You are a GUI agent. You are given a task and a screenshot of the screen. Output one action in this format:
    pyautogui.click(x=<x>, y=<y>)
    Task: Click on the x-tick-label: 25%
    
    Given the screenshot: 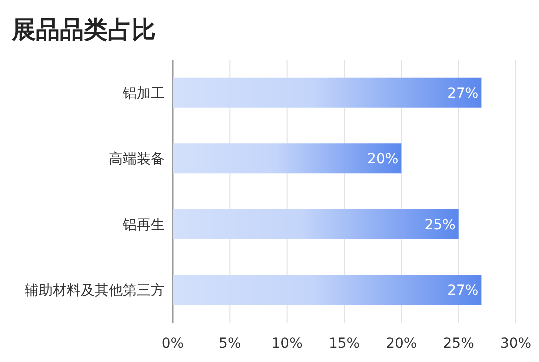 What is the action you would take?
    pyautogui.click(x=458, y=344)
    